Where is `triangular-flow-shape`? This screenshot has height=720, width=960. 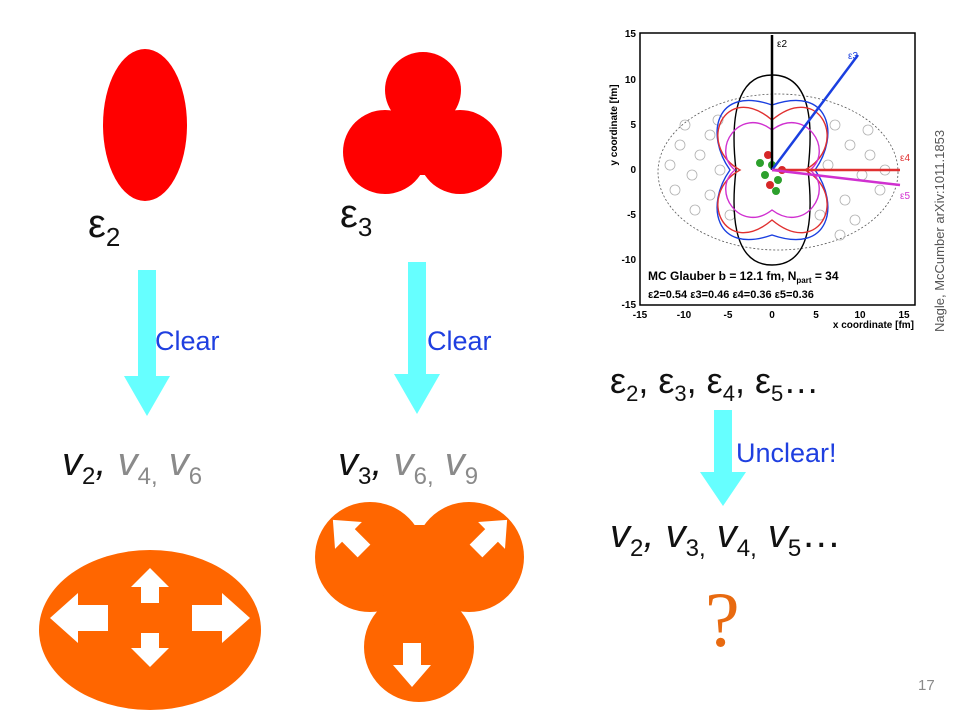 triangular-flow-shape is located at coordinates (419, 602).